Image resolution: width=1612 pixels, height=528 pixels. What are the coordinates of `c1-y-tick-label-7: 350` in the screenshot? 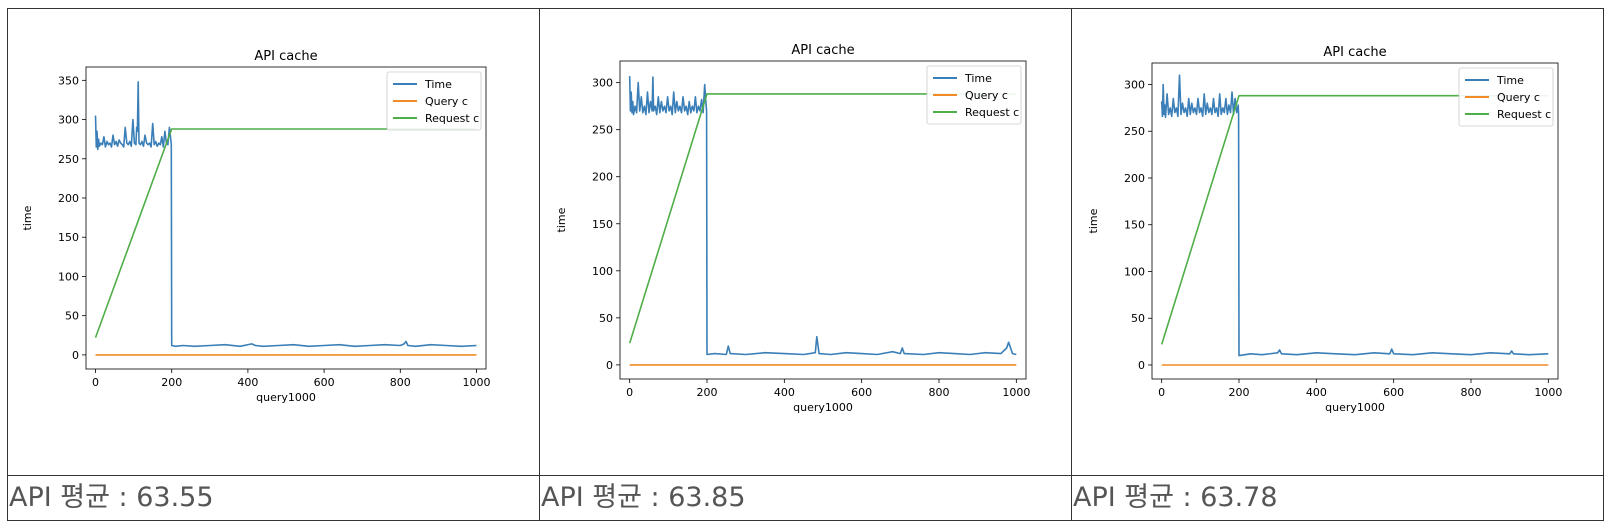 It's located at (68, 80).